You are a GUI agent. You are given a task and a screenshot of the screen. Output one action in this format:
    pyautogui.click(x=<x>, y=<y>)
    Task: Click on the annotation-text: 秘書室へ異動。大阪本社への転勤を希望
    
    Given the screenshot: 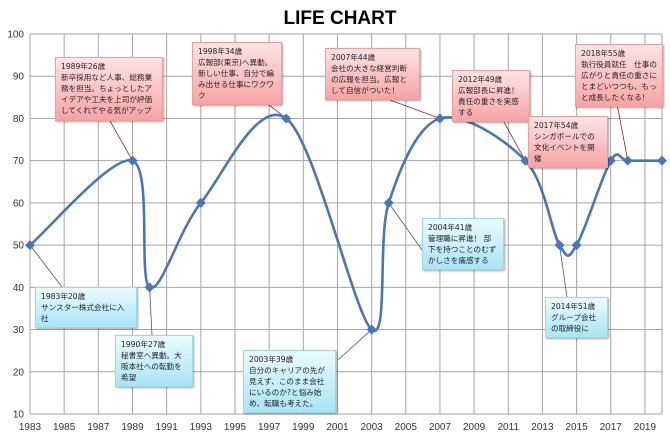 What is the action you would take?
    pyautogui.click(x=151, y=366)
    